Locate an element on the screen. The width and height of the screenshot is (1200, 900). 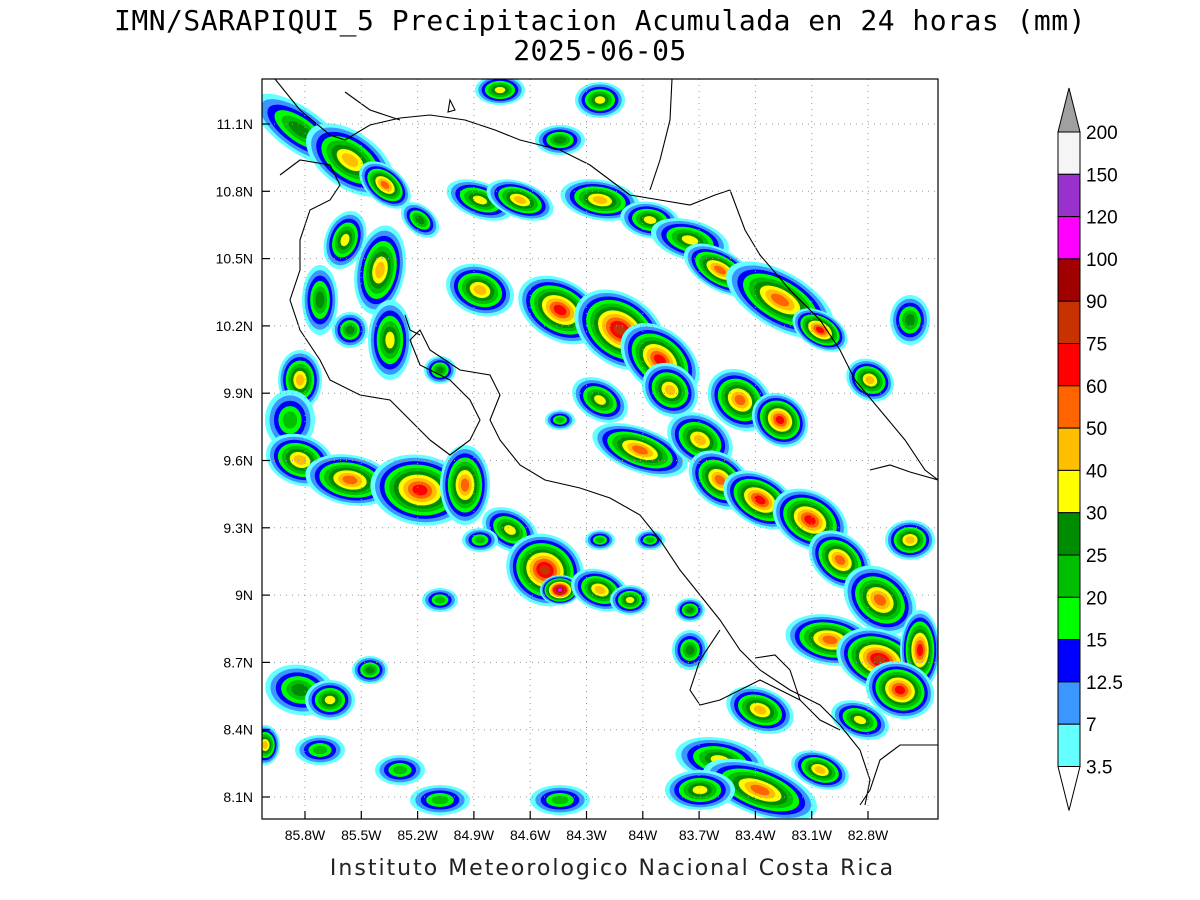
colorbar-label: 7 is located at coordinates (1091, 725).